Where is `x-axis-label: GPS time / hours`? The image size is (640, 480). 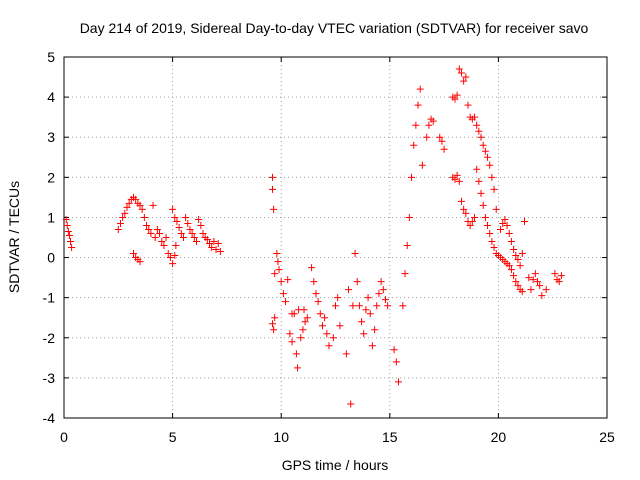 x-axis-label: GPS time / hours is located at coordinates (335, 465).